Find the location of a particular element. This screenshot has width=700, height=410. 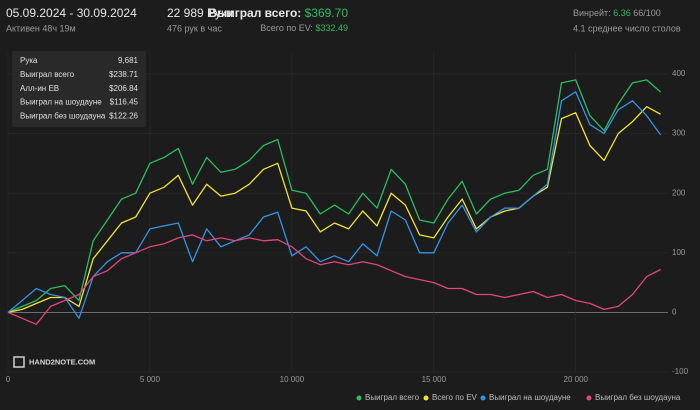

tooltip-label: Выиграл на шоудауне is located at coordinates (61, 102).